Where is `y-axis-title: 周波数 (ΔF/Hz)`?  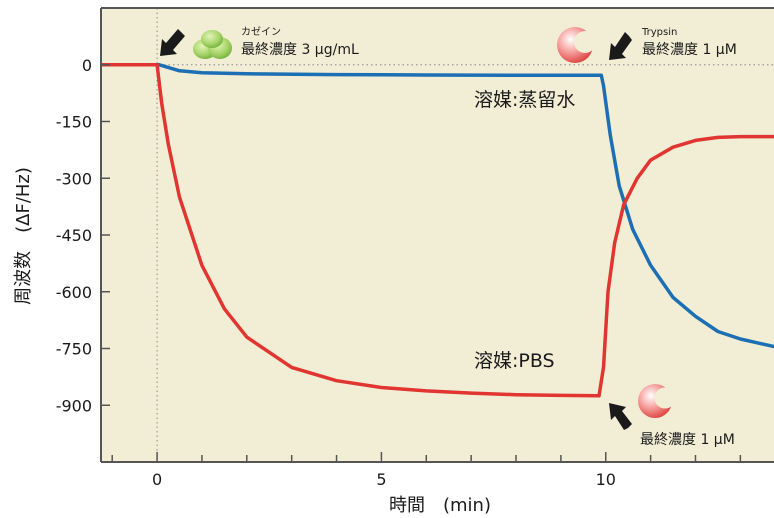
y-axis-title: 周波数 (ΔF/Hz) is located at coordinates (23, 236).